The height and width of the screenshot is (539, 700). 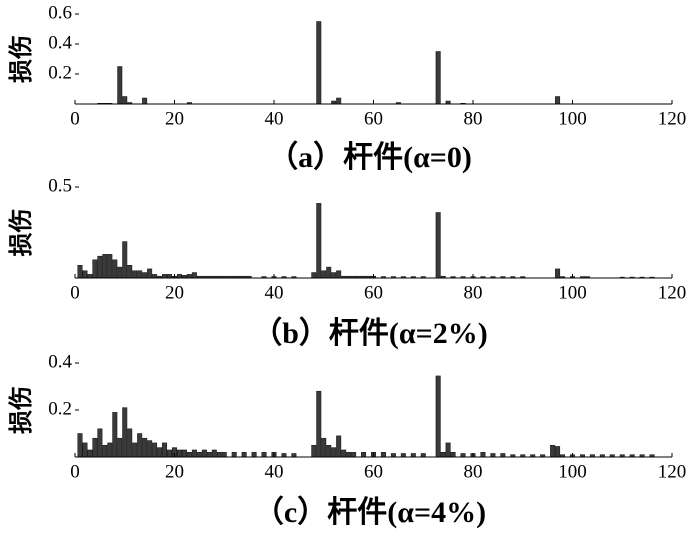 I want to click on caption: （a）杆件(α=0), so click(x=370, y=157).